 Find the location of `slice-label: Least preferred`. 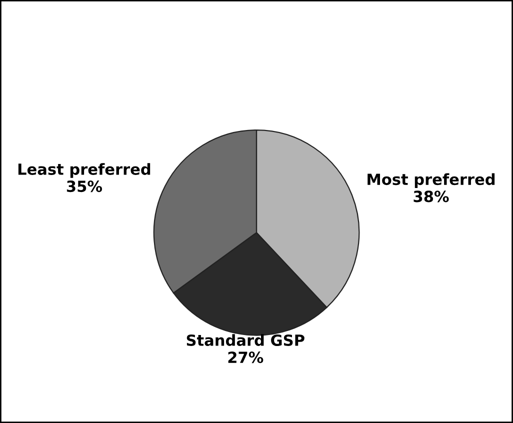

slice-label: Least preferred is located at coordinates (84, 170).